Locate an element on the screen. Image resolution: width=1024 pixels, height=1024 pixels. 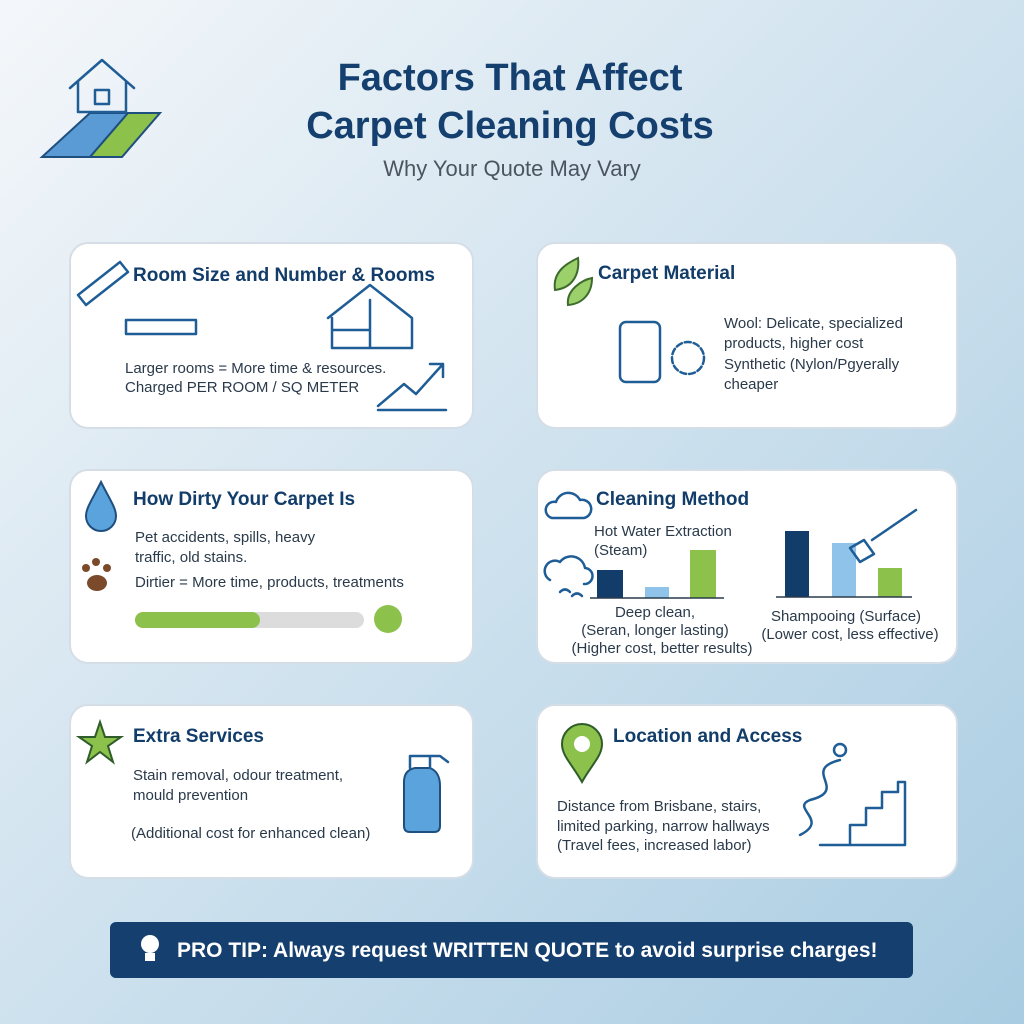
star-icon is located at coordinates (100, 741).